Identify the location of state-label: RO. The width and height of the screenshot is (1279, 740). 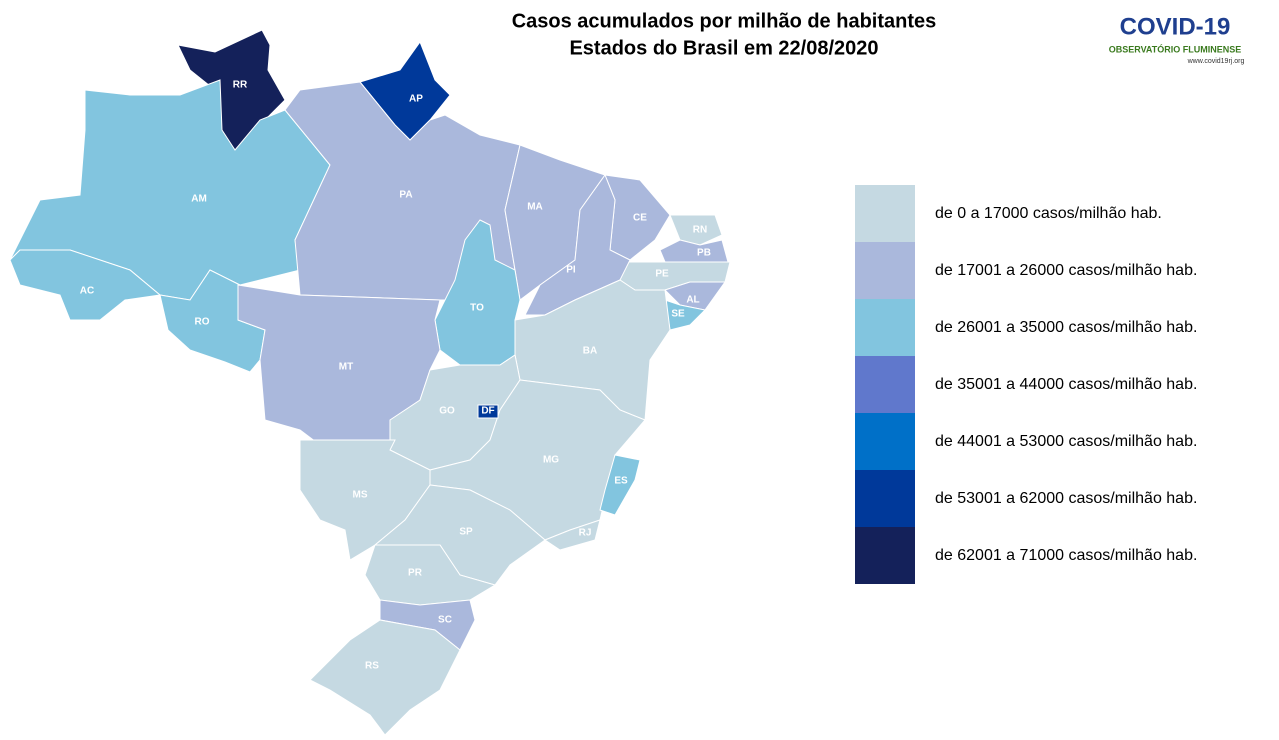
(202, 322).